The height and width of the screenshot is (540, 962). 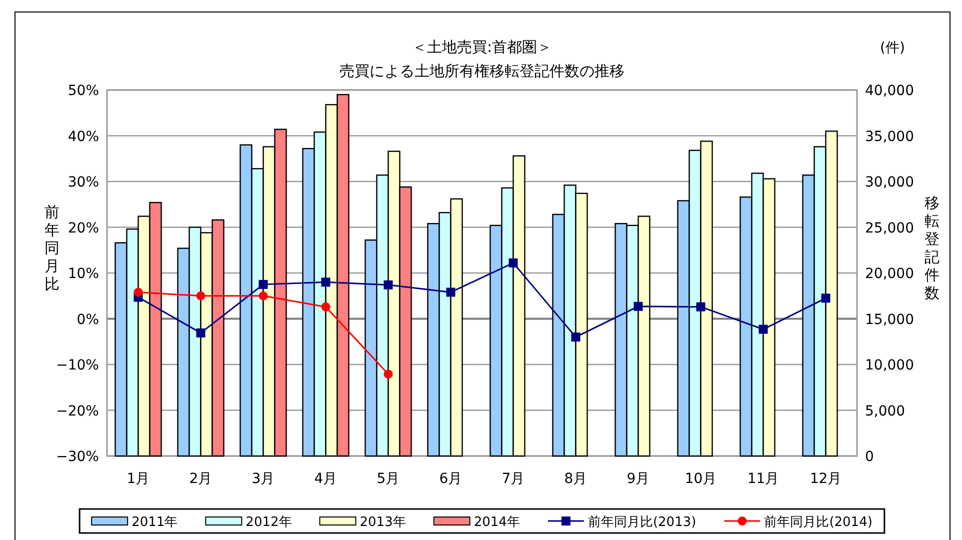 I want to click on legend-label: 2011年, so click(x=155, y=522).